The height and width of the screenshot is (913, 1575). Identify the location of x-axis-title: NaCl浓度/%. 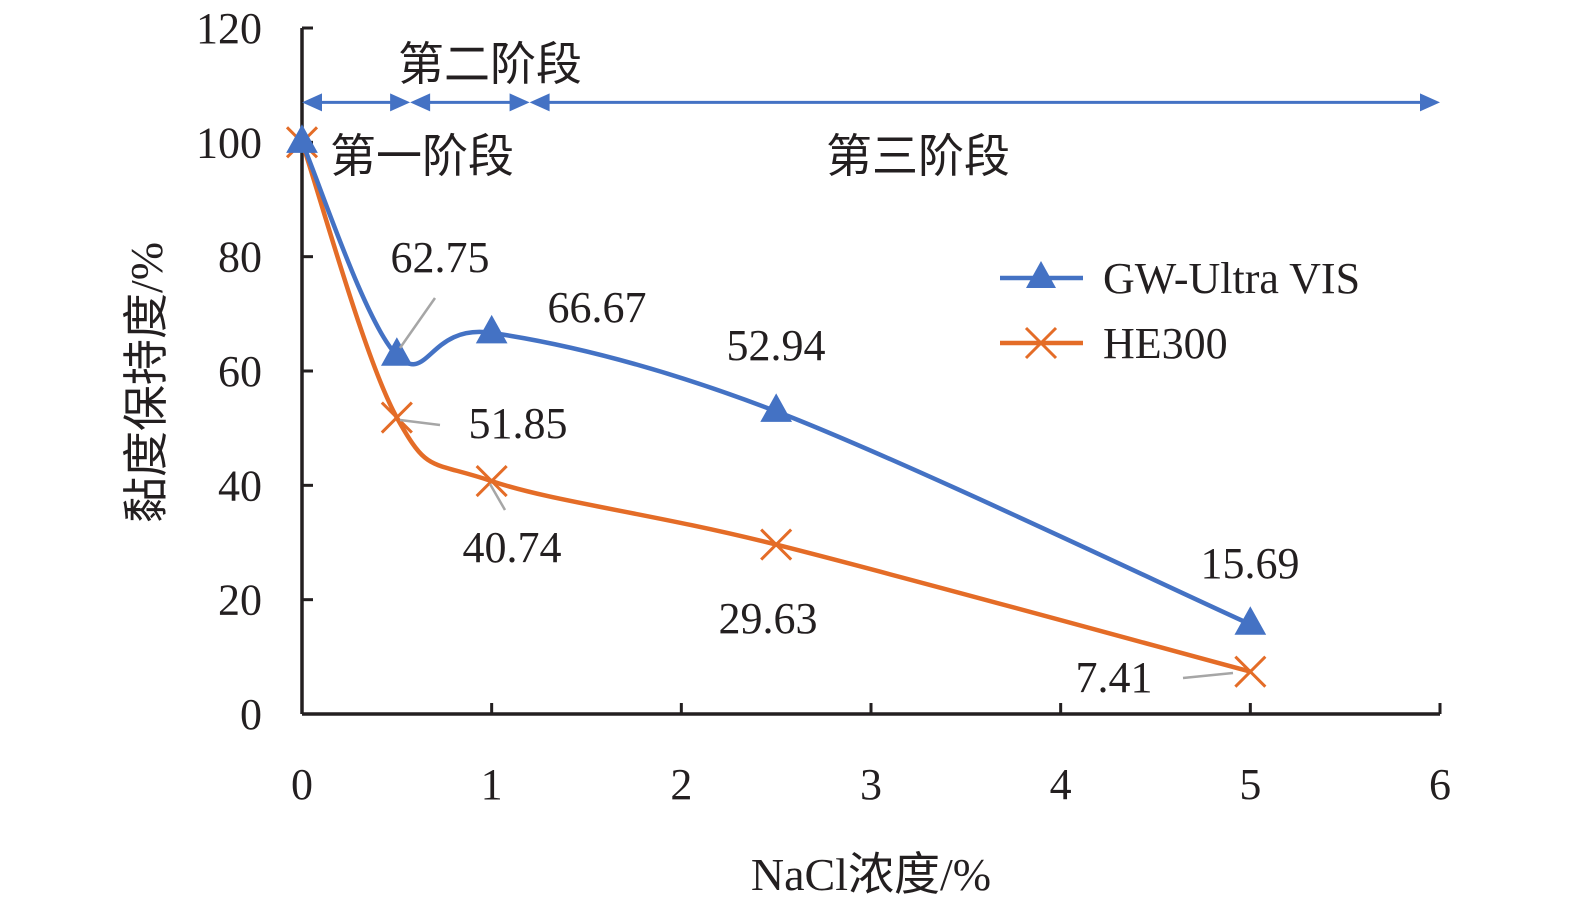
(871, 874).